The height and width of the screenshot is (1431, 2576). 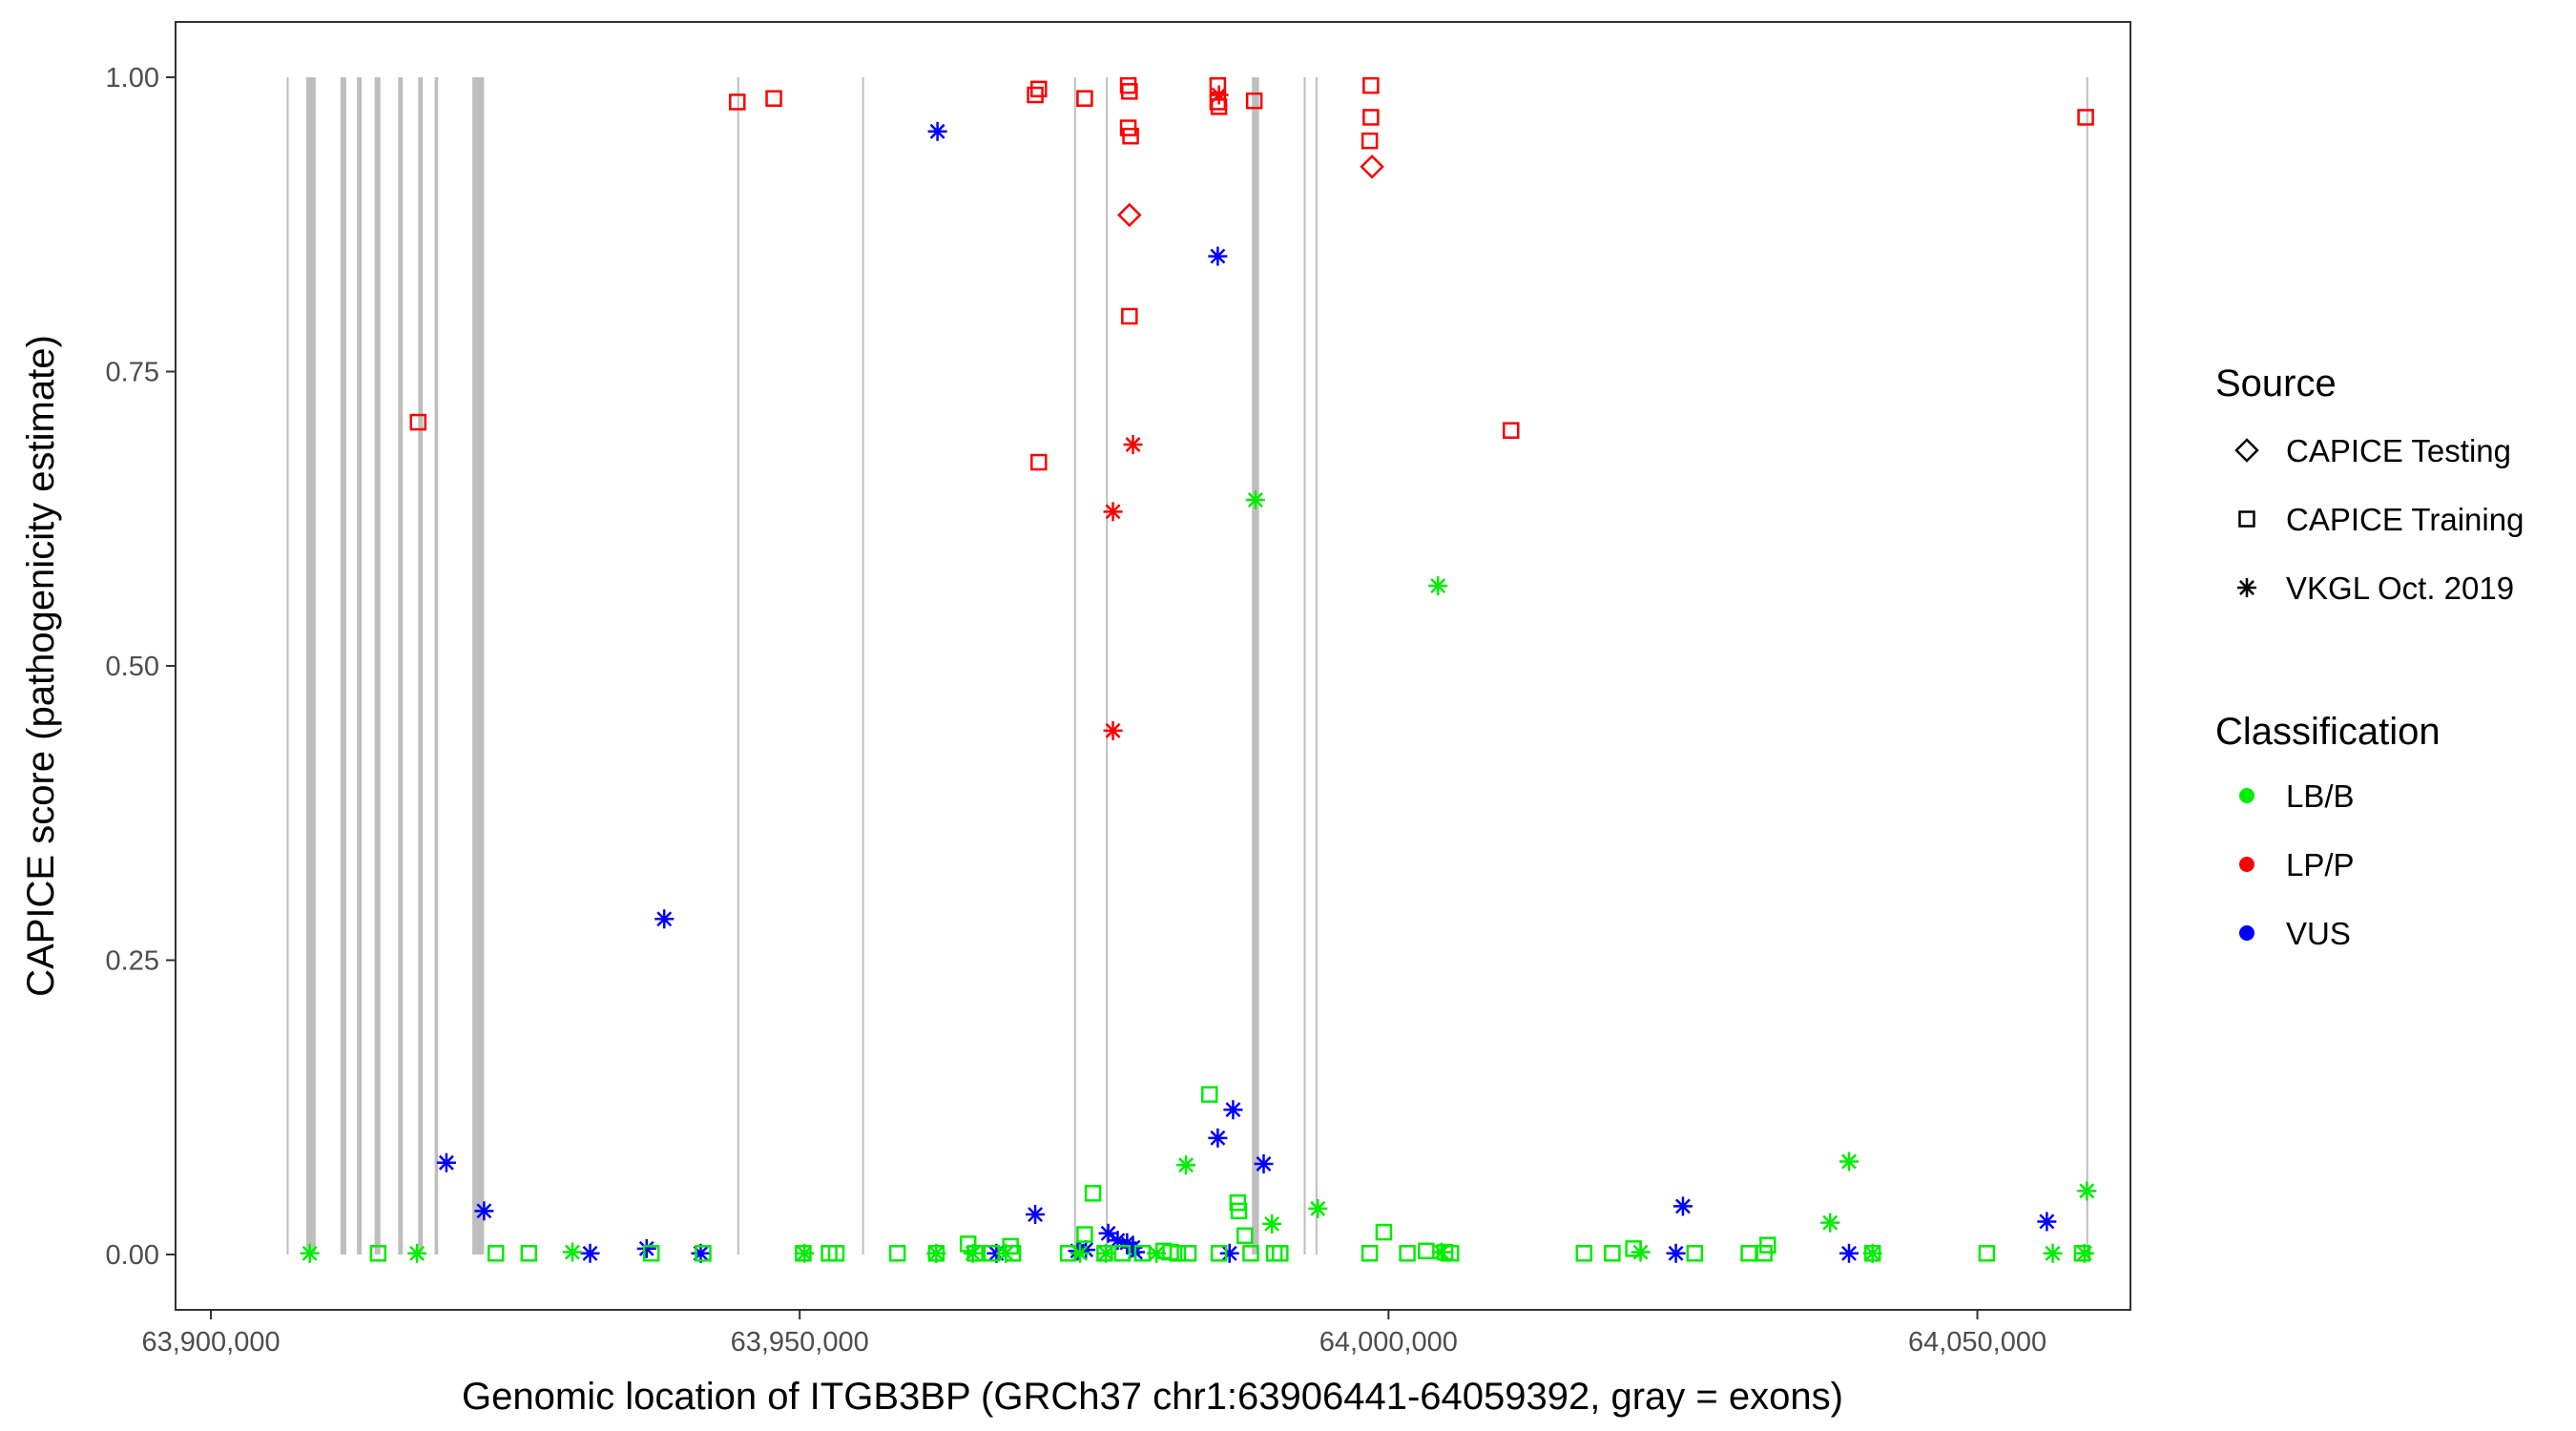 What do you see at coordinates (2328, 732) in the screenshot?
I see `legend-classification-title: Classification` at bounding box center [2328, 732].